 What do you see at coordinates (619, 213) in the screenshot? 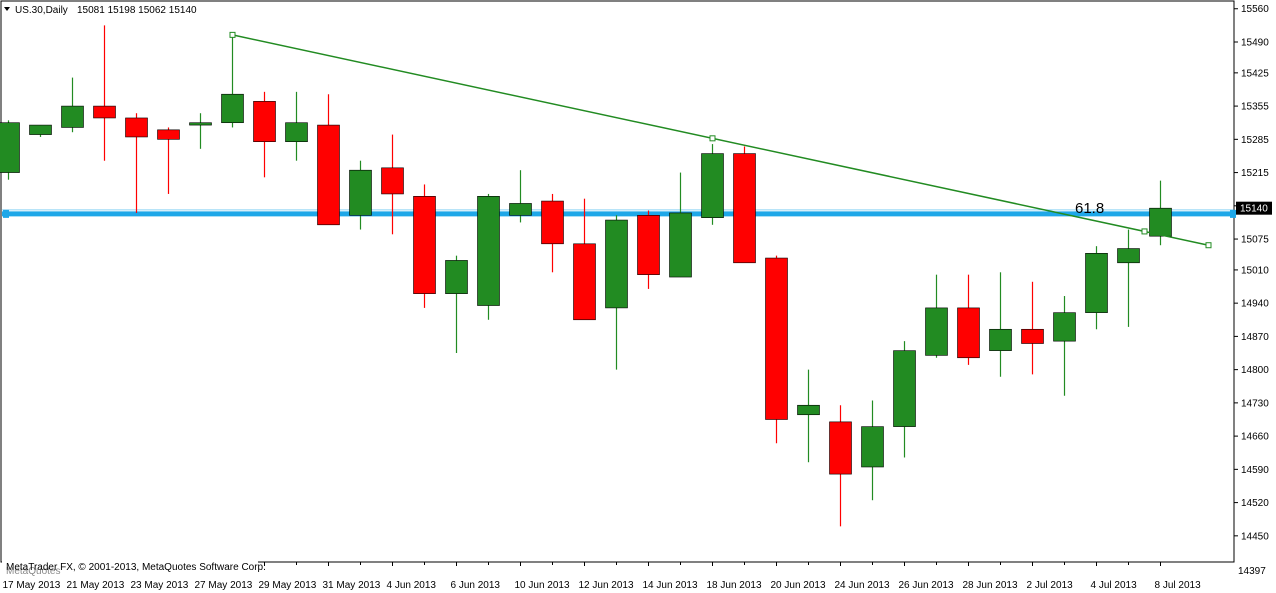
I see `horizontal-line-layer` at bounding box center [619, 213].